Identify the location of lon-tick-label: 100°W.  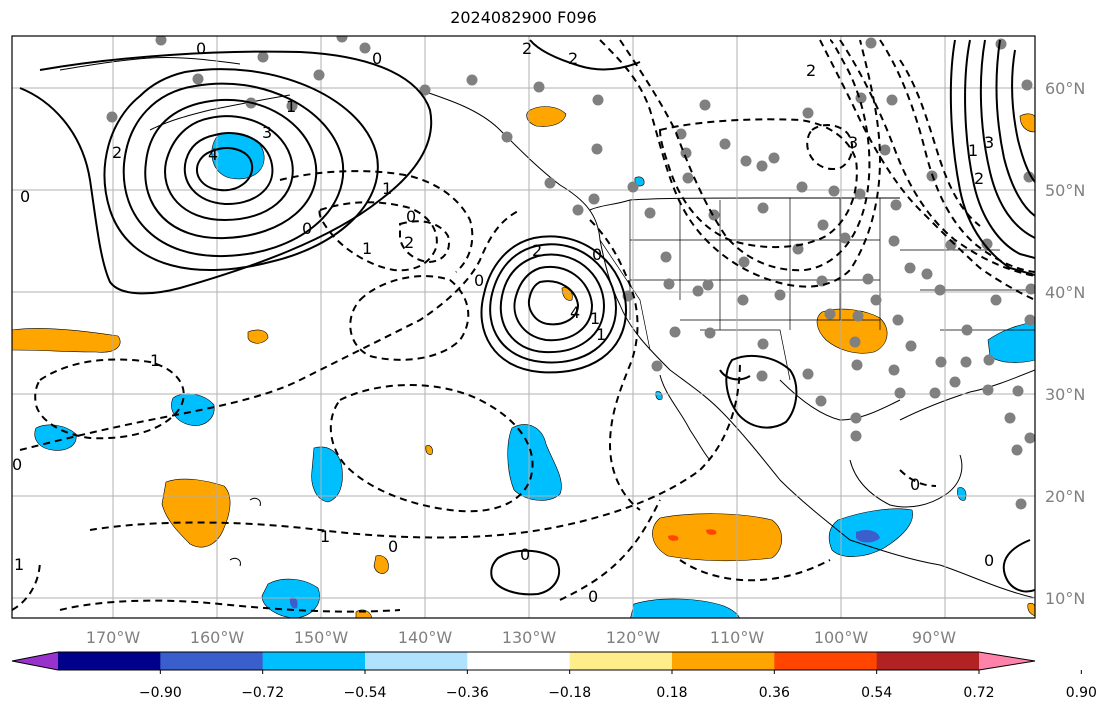
(841, 637).